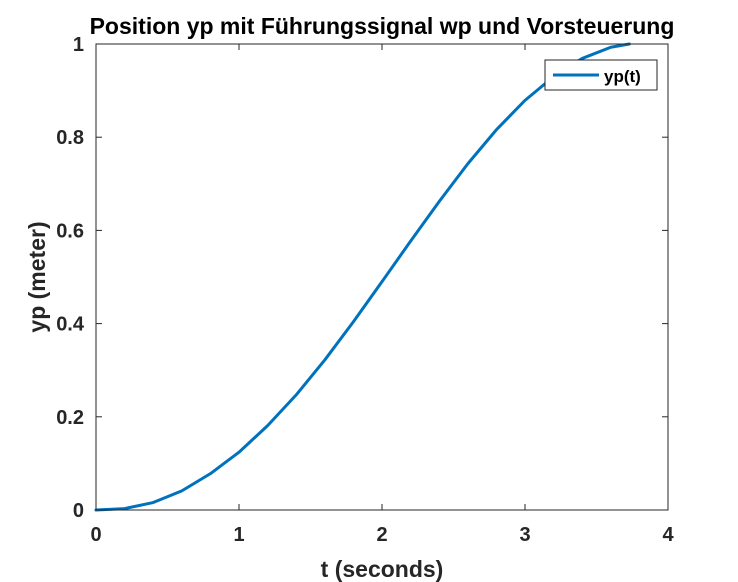 This screenshot has width=738, height=582. What do you see at coordinates (95, 535) in the screenshot?
I see `x-tick-label: 0` at bounding box center [95, 535].